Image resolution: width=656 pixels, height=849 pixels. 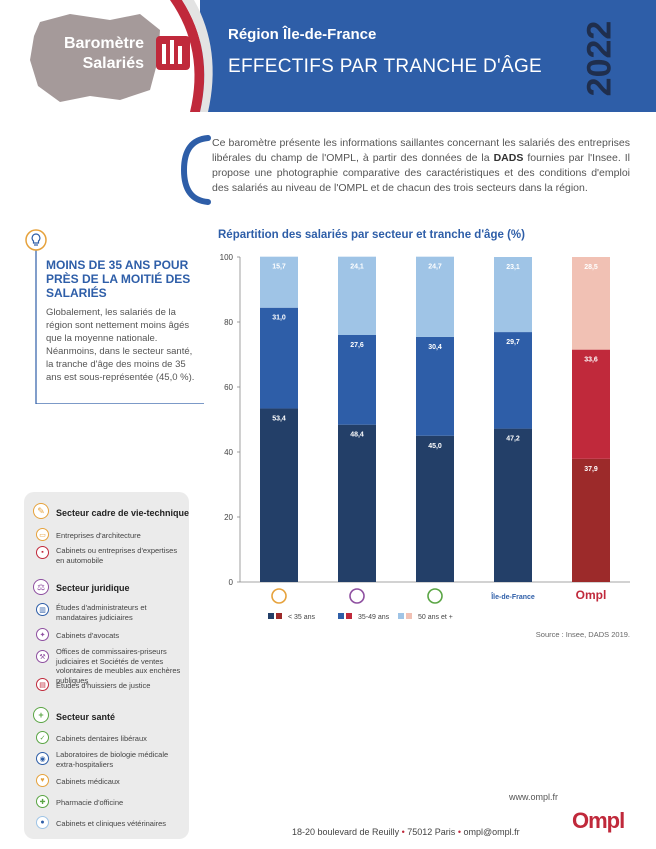 I want to click on sector-item: Cabinets et cliniques vétérinaires, so click(x=111, y=823).